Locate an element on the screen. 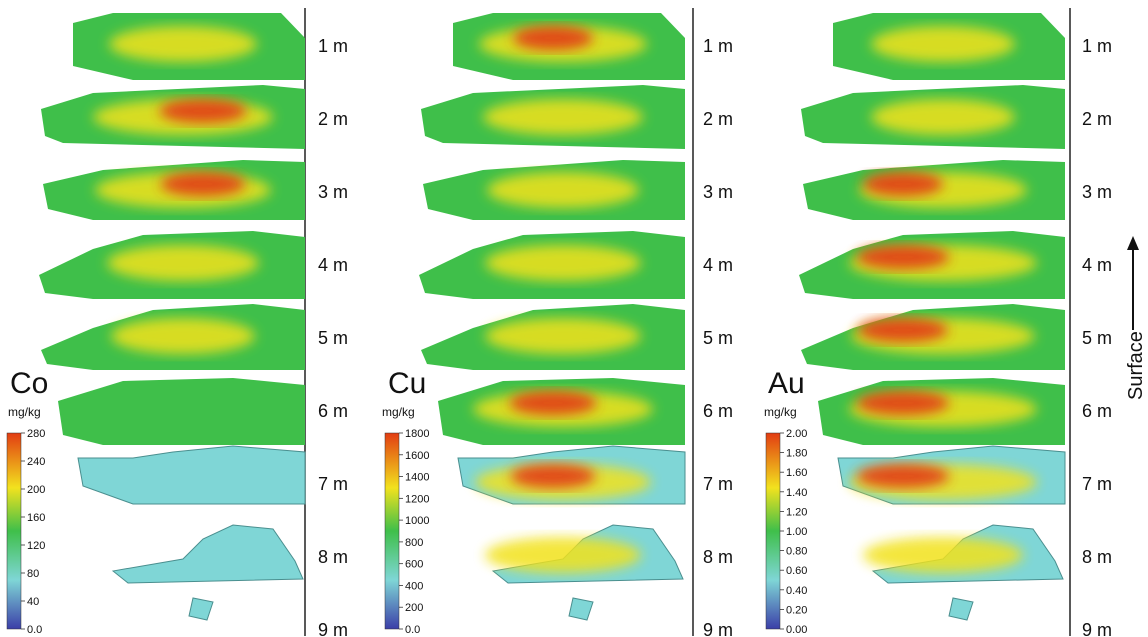 Image resolution: width=1148 pixels, height=637 pixels. colorbar-tick-label: 1800 is located at coordinates (417, 434).